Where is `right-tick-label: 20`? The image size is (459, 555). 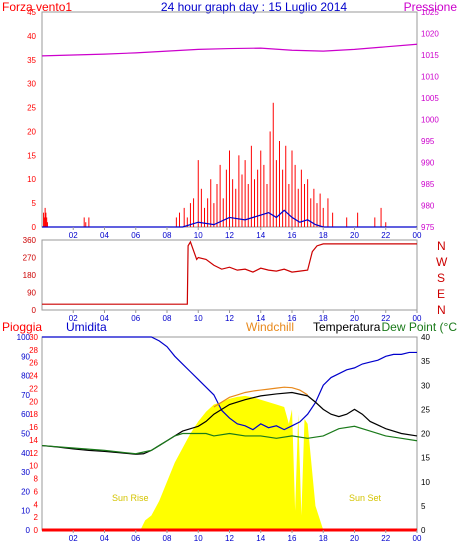 right-tick-label: 20 is located at coordinates (425, 434).